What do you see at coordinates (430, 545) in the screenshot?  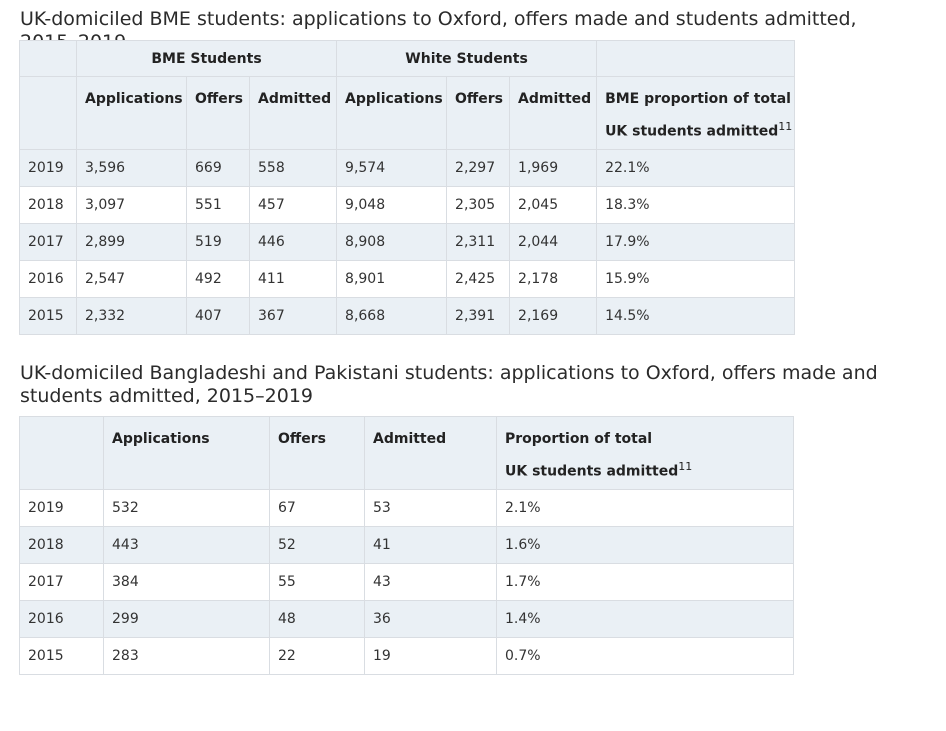 I see `admitted-cell: 41` at bounding box center [430, 545].